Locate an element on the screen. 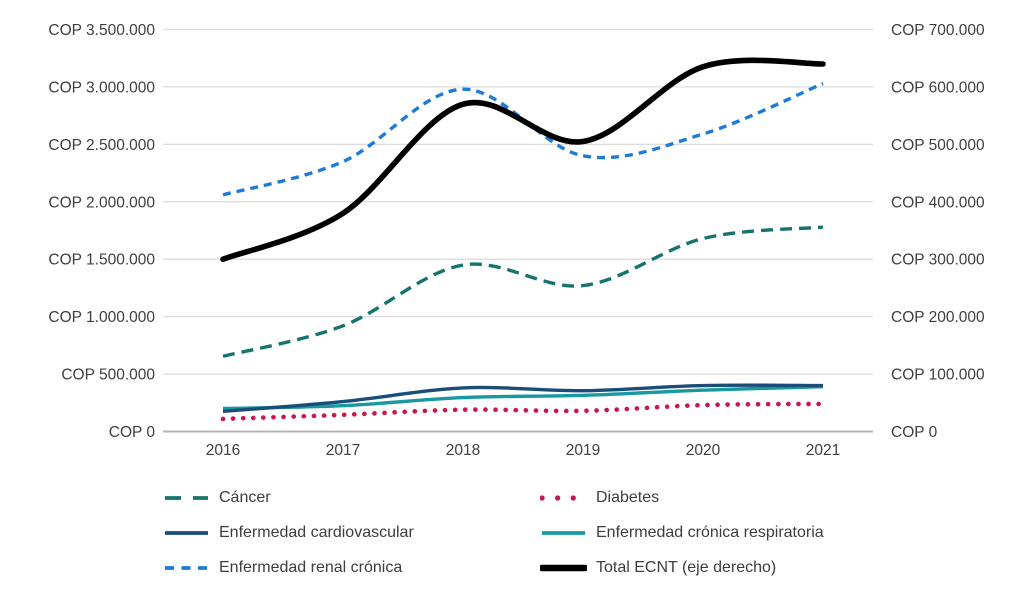 This screenshot has height=611, width=1024. right-axis-tick-label: COP 100.000 is located at coordinates (938, 375).